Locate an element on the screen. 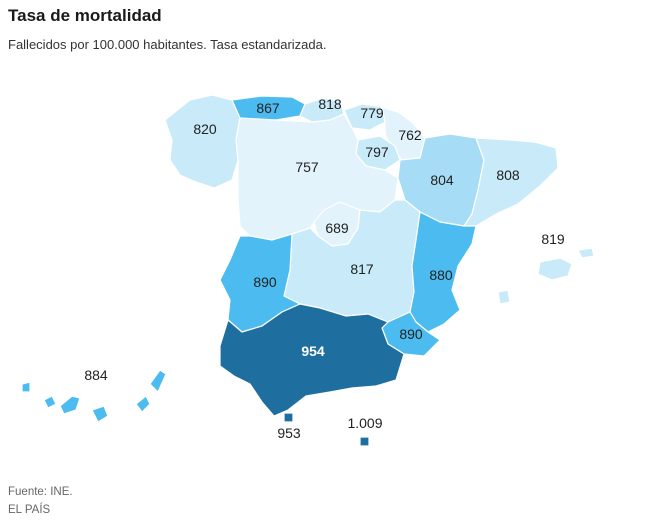 Image resolution: width=659 pixels, height=523 pixels. region-melilla is located at coordinates (364, 441).